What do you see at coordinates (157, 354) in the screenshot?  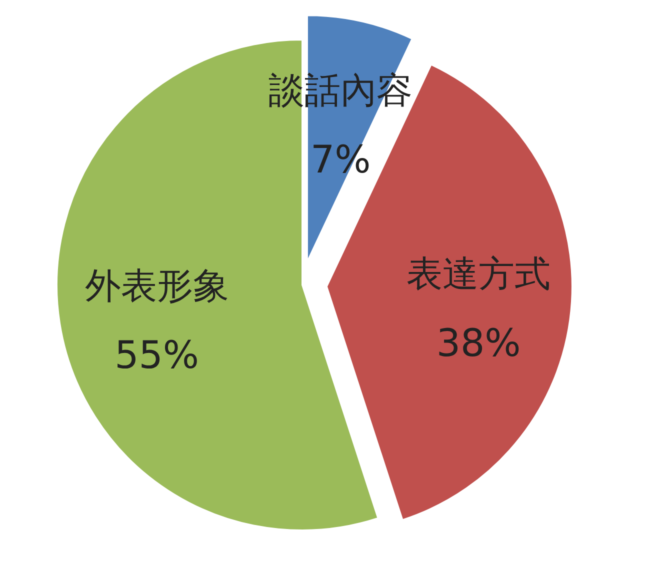 I see `data-label: 55%` at bounding box center [157, 354].